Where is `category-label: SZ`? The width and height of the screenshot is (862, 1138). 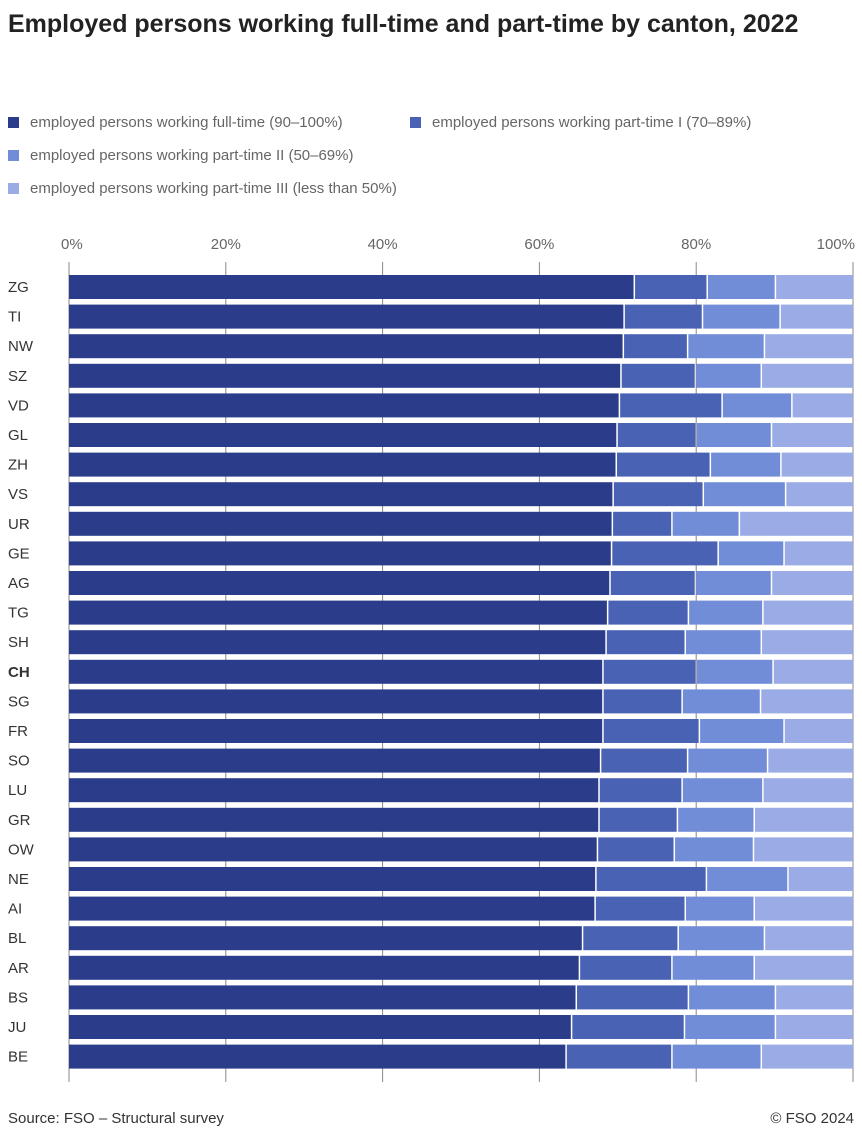 category-label: SZ is located at coordinates (17, 376).